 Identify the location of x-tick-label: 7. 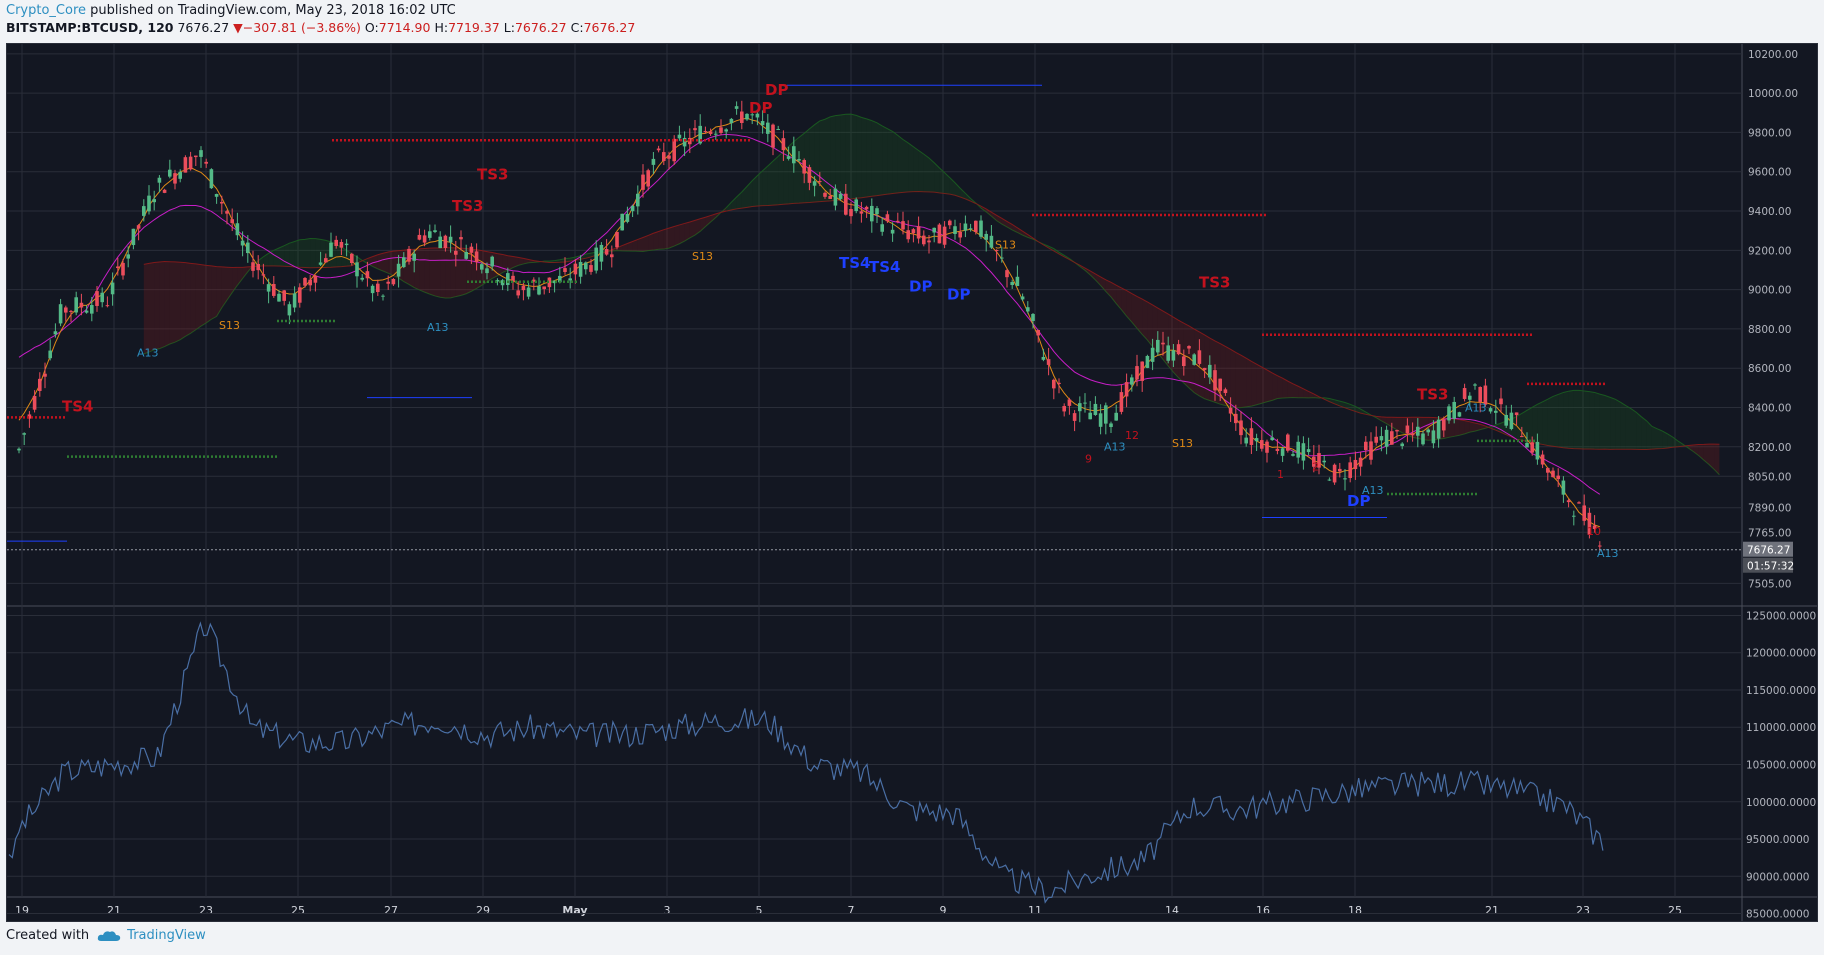
(851, 910).